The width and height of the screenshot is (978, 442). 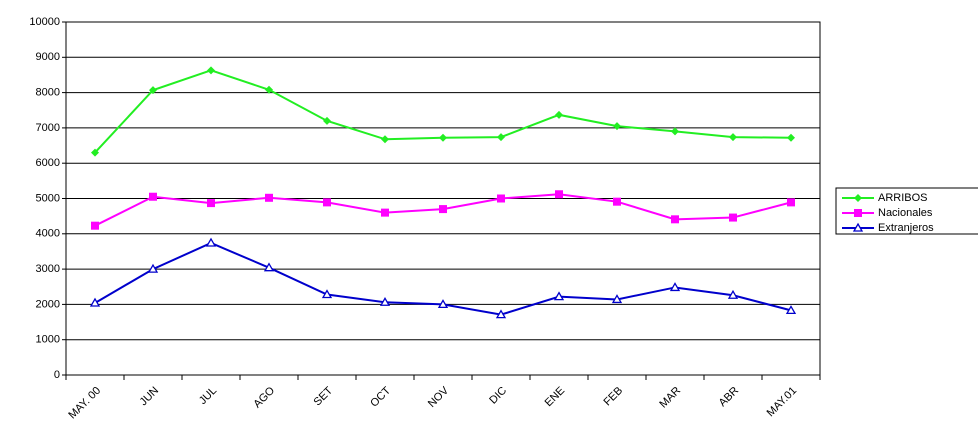 What do you see at coordinates (48, 198) in the screenshot?
I see `y-tick-label: 5000` at bounding box center [48, 198].